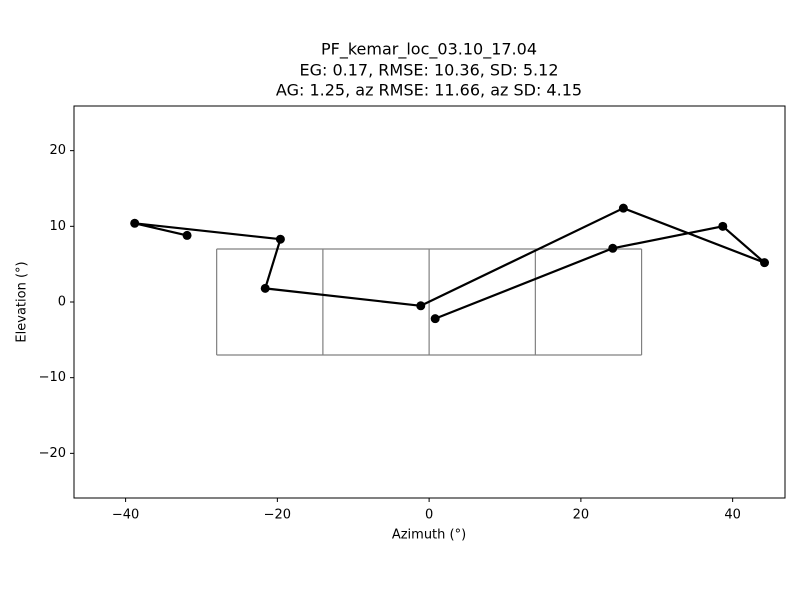 The height and width of the screenshot is (604, 800). What do you see at coordinates (429, 535) in the screenshot?
I see `x-axis-label: Azimuth (°)` at bounding box center [429, 535].